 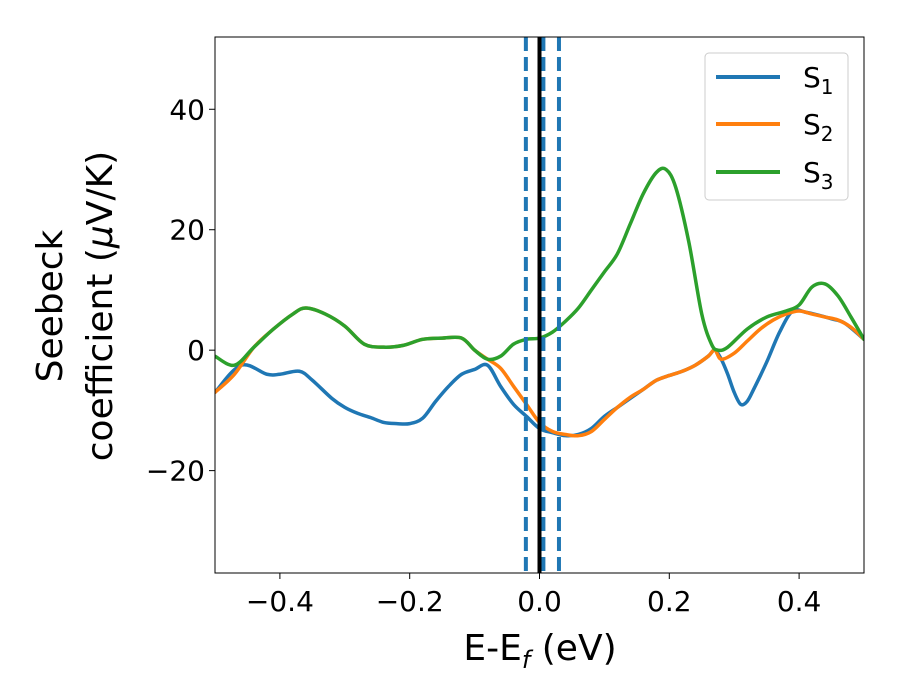 What do you see at coordinates (50, 305) in the screenshot?
I see `y-axis-label-line1: Seebeck` at bounding box center [50, 305].